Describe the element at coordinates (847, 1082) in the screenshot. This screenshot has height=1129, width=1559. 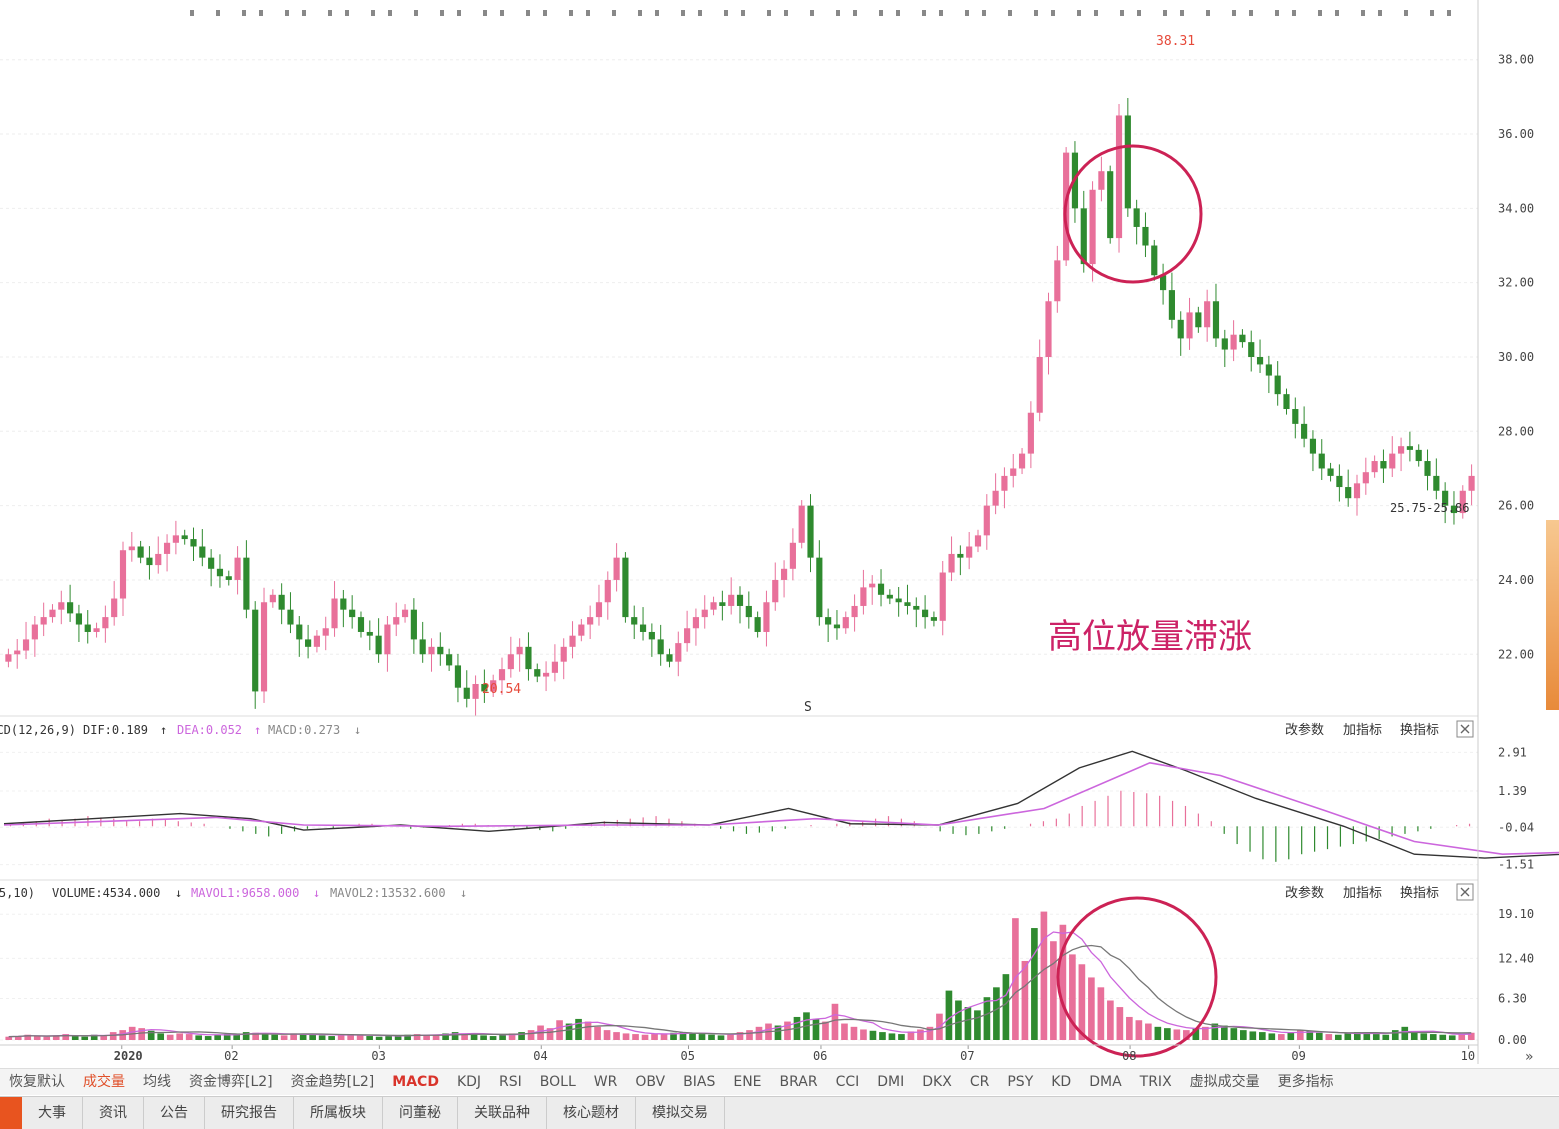
I see `tab-cci: CCI` at that location.